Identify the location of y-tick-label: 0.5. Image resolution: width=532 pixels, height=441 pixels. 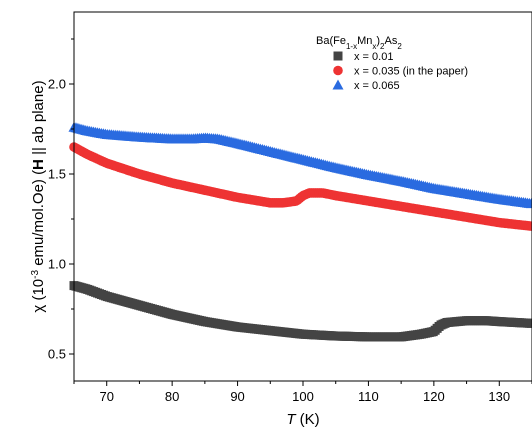
(57, 354).